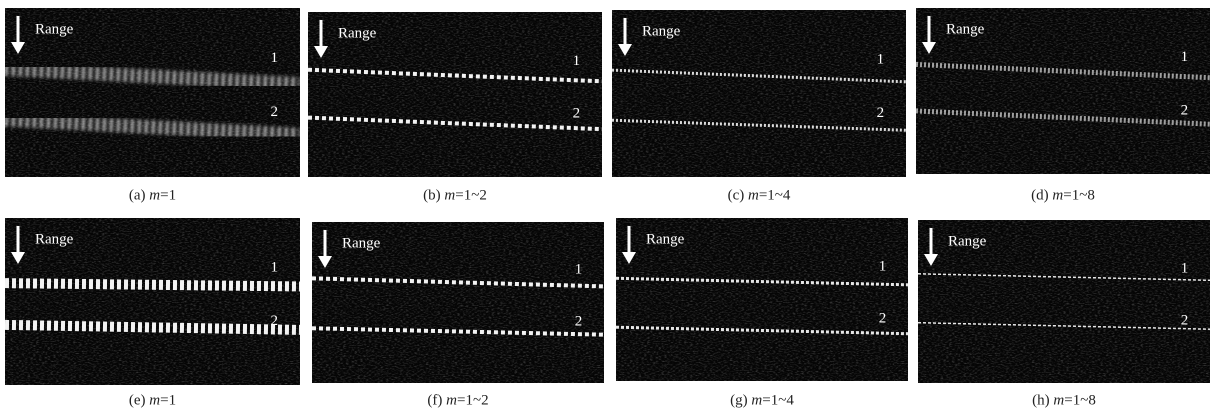  I want to click on caption-label: (b), so click(432, 195).